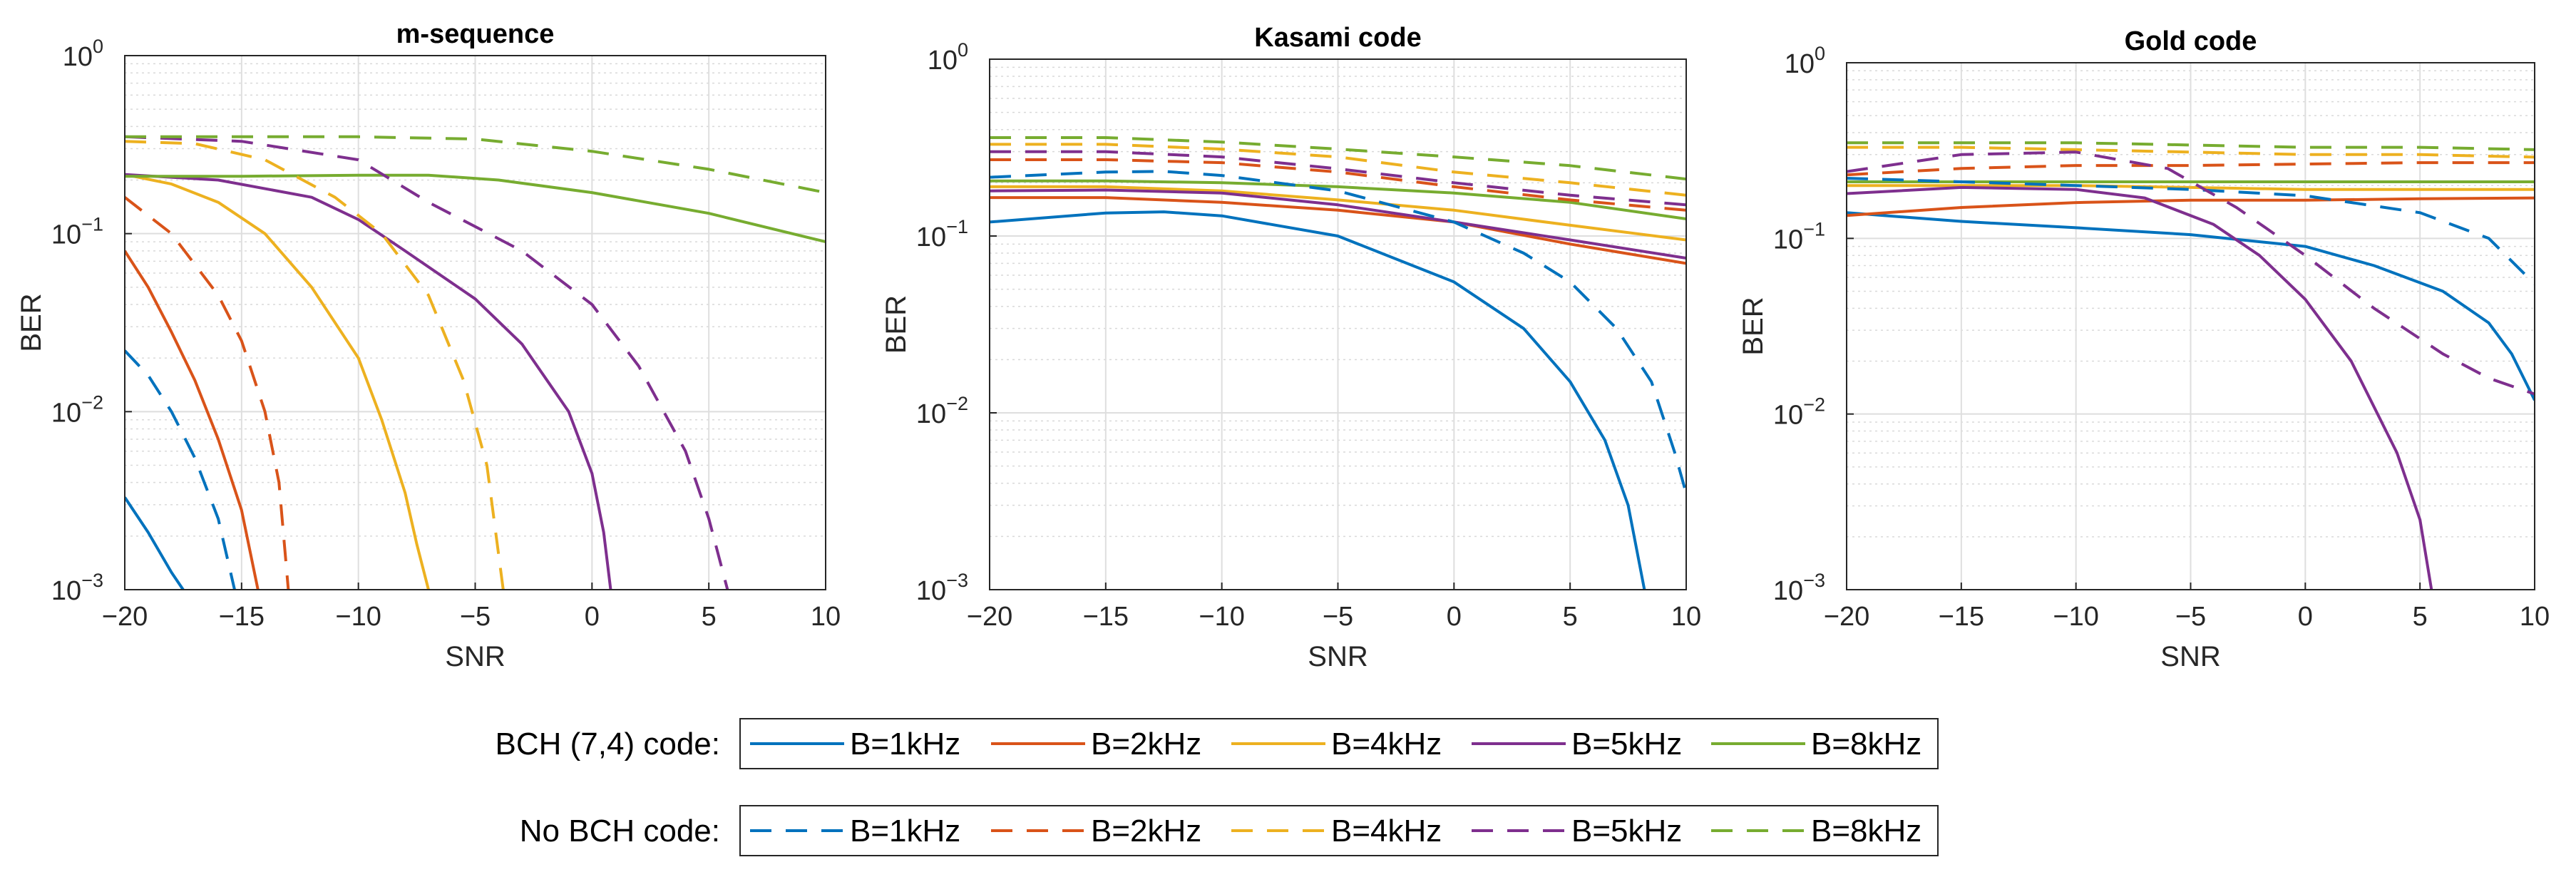 The image size is (2576, 882). What do you see at coordinates (620, 831) in the screenshot?
I see `legend-row-title: No BCH code:` at bounding box center [620, 831].